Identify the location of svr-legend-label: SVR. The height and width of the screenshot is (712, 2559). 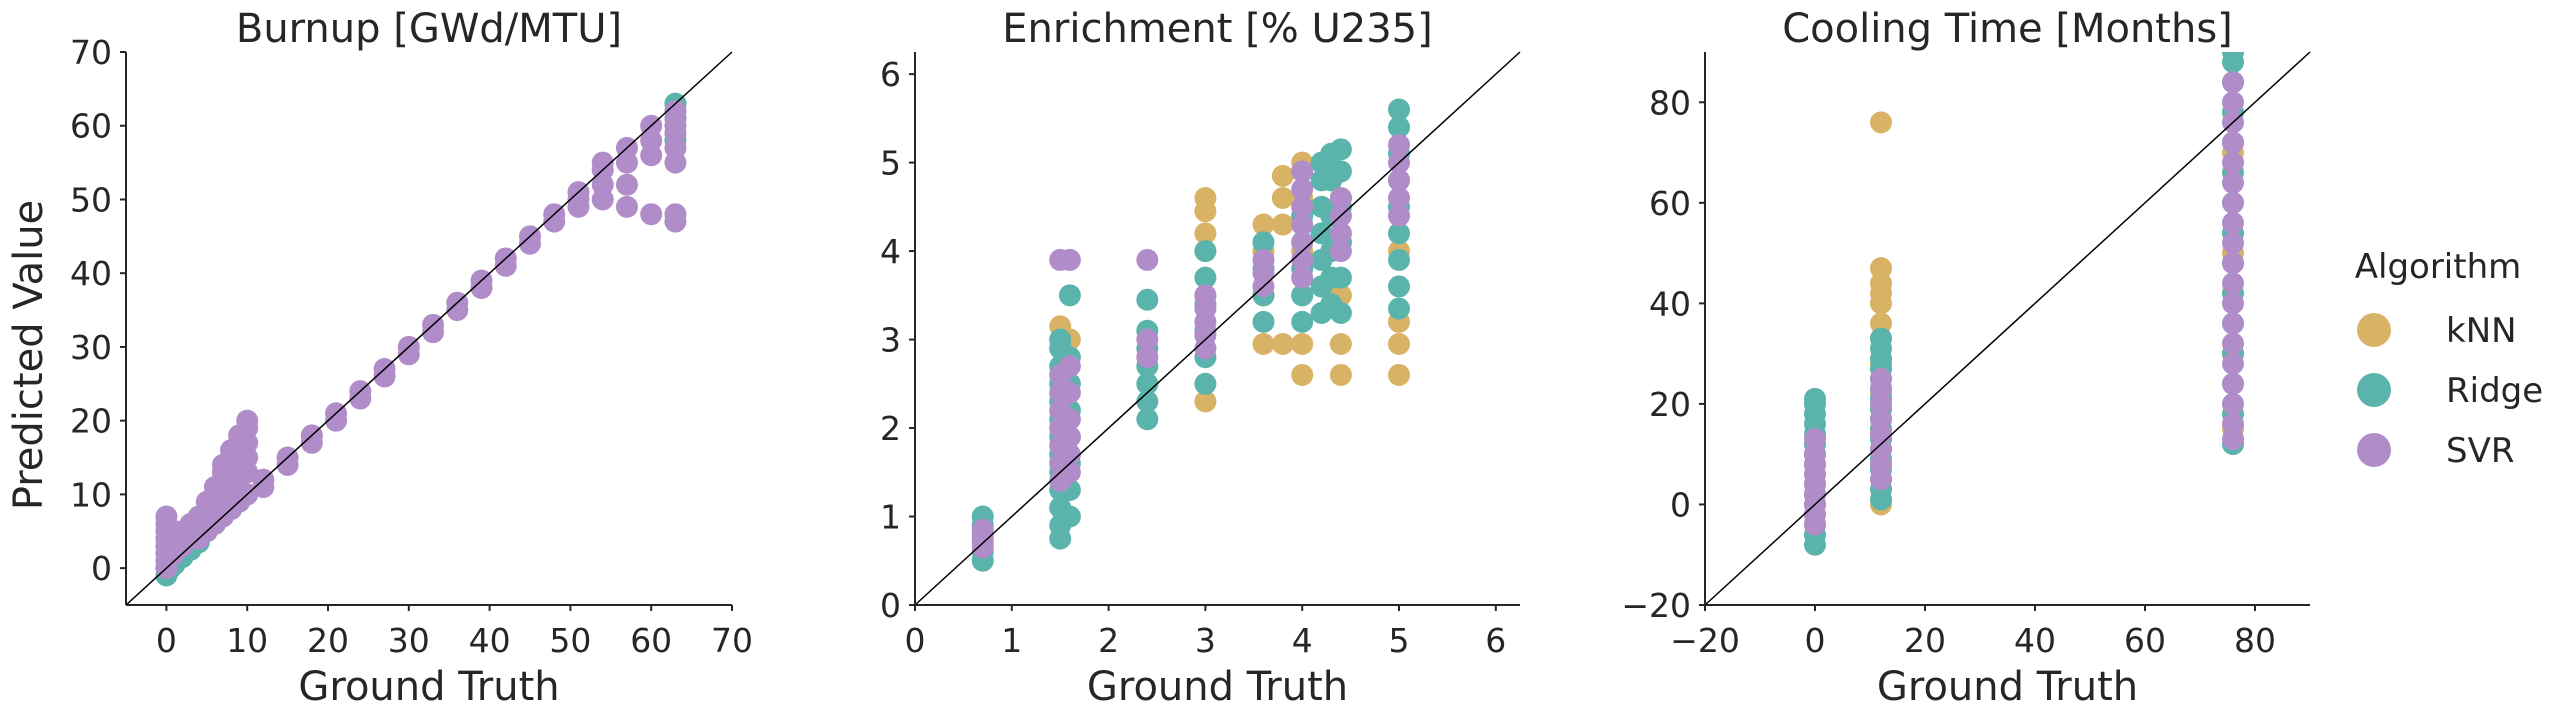
(2480, 451).